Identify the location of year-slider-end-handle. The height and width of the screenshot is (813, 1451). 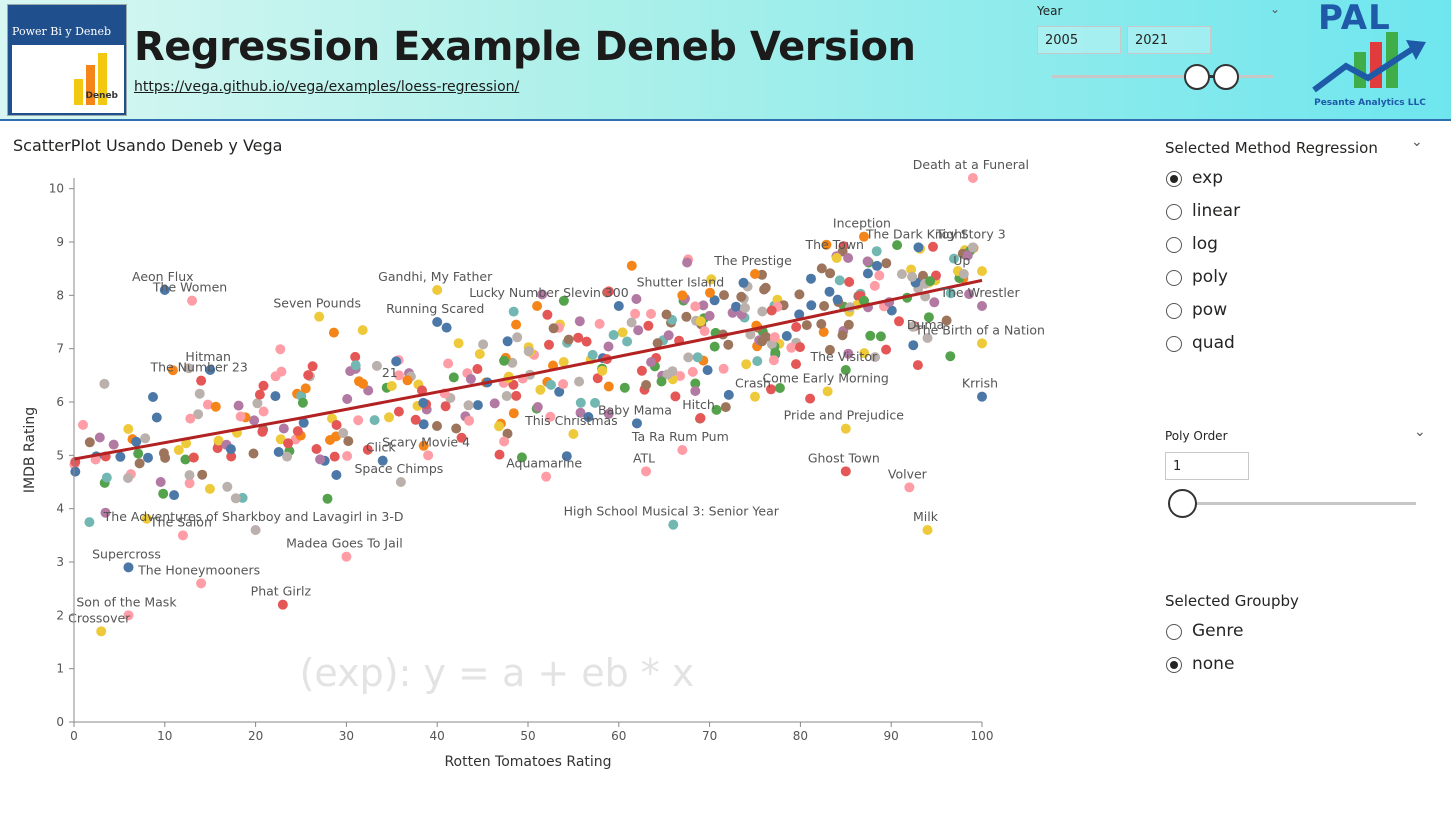
(1226, 77).